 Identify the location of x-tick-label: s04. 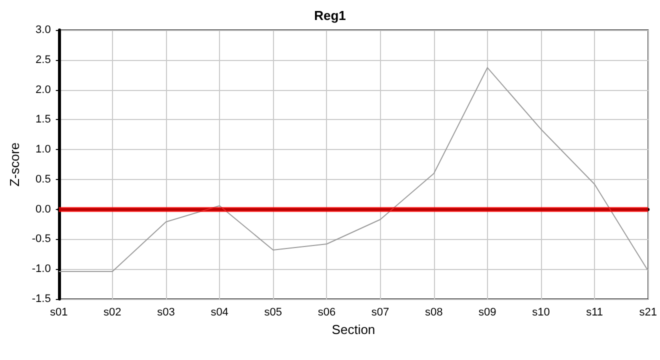
(219, 312).